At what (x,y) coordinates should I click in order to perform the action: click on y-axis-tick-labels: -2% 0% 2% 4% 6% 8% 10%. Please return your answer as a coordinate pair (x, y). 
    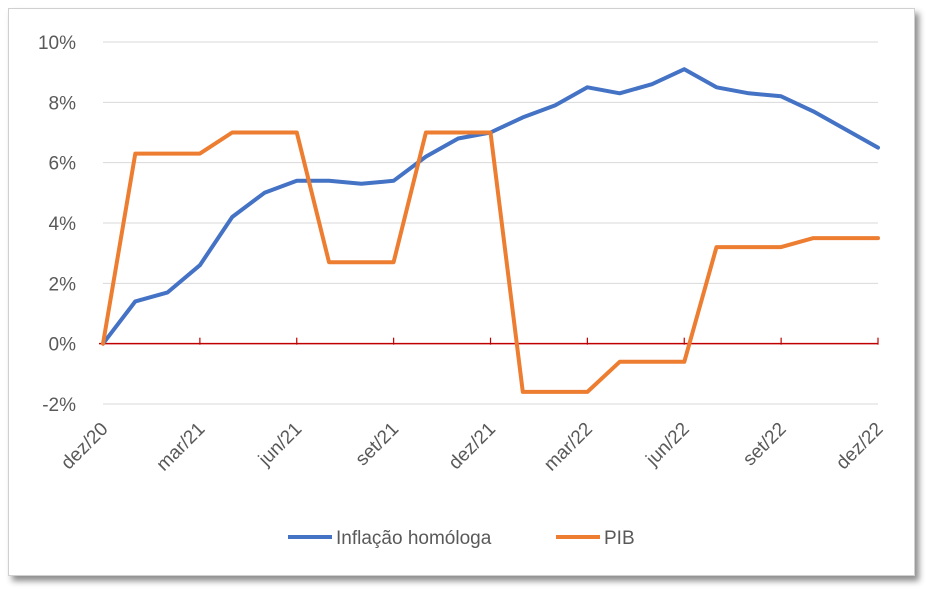
    Looking at the image, I should click on (57, 224).